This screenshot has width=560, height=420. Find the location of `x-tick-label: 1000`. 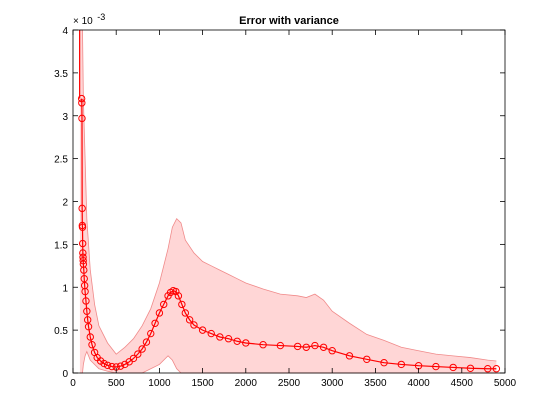

x-tick-label: 1000 is located at coordinates (159, 383).